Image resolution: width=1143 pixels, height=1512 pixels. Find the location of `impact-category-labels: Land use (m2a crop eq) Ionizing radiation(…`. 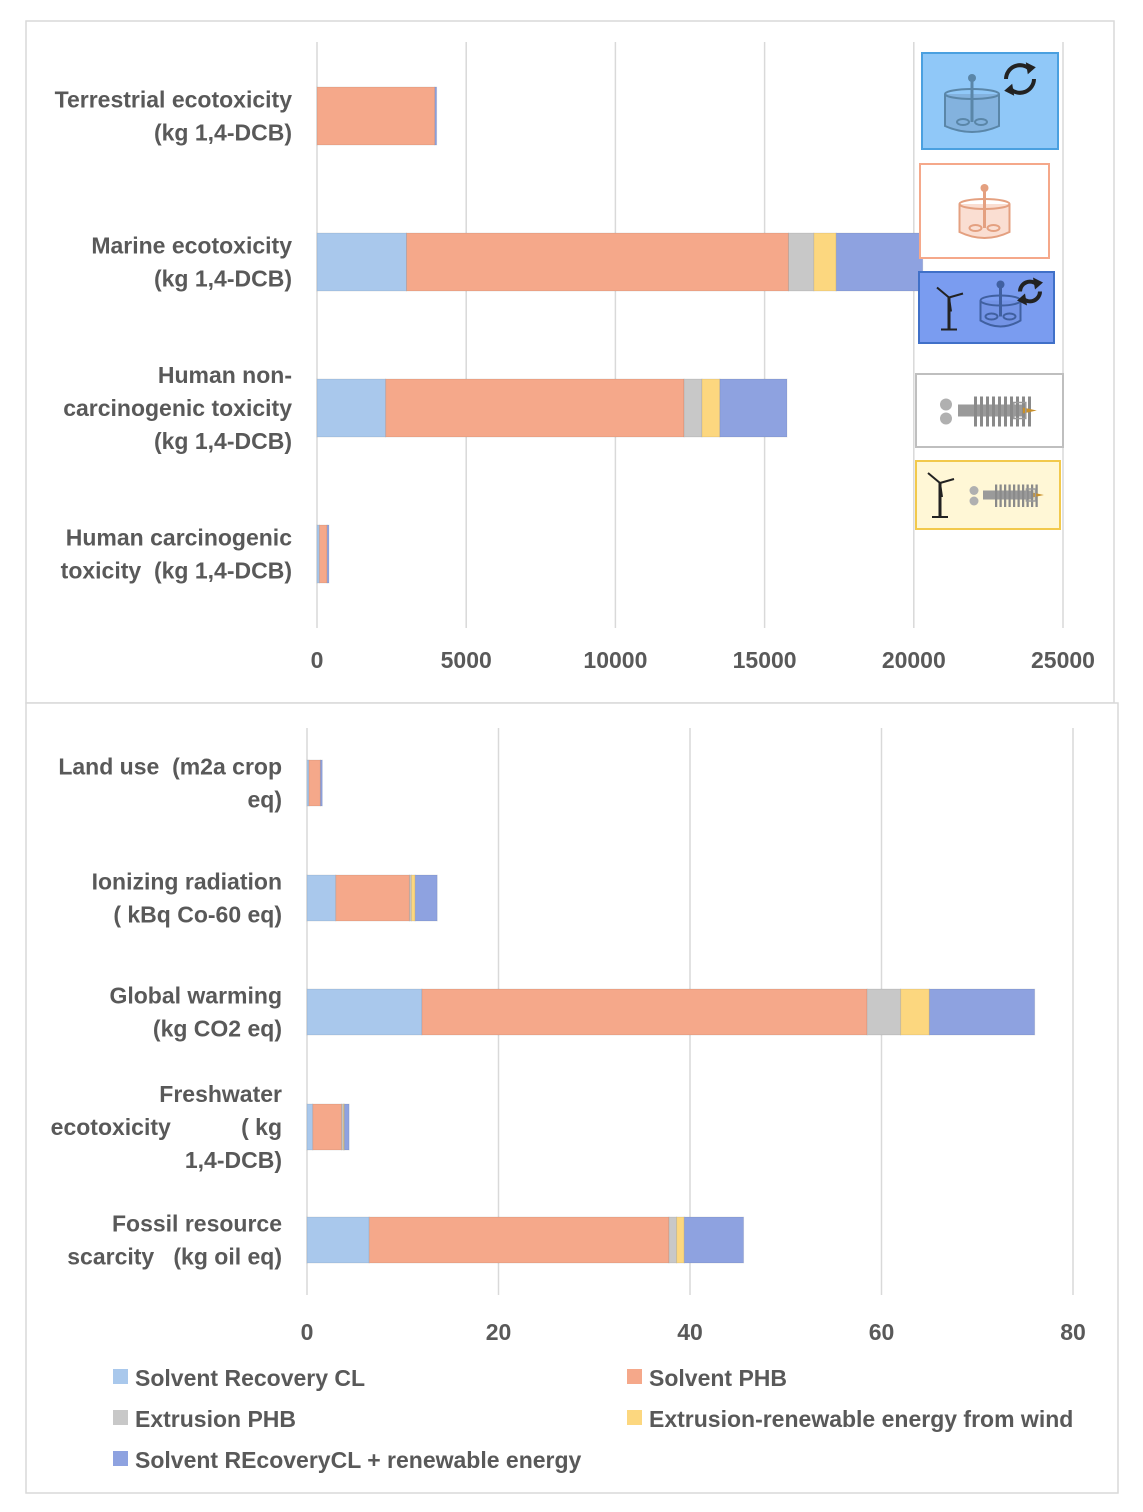

impact-category-labels: Land use (m2a crop eq) Ionizing radiation(… is located at coordinates (166, 1012).